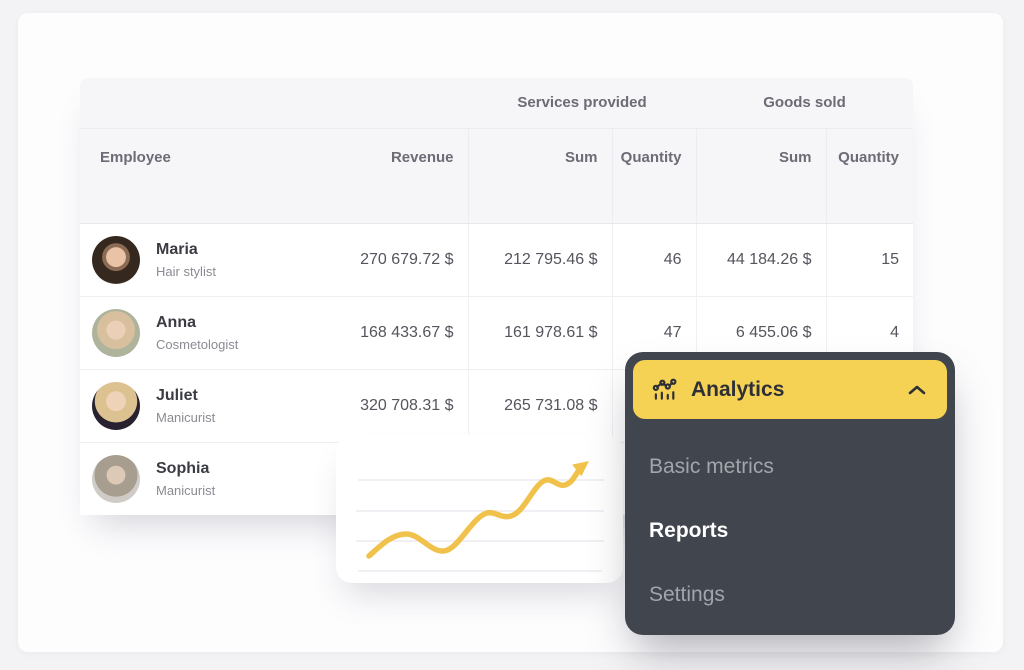 This screenshot has width=1024, height=670. What do you see at coordinates (689, 530) in the screenshot?
I see `menu-item-reports: Reports` at bounding box center [689, 530].